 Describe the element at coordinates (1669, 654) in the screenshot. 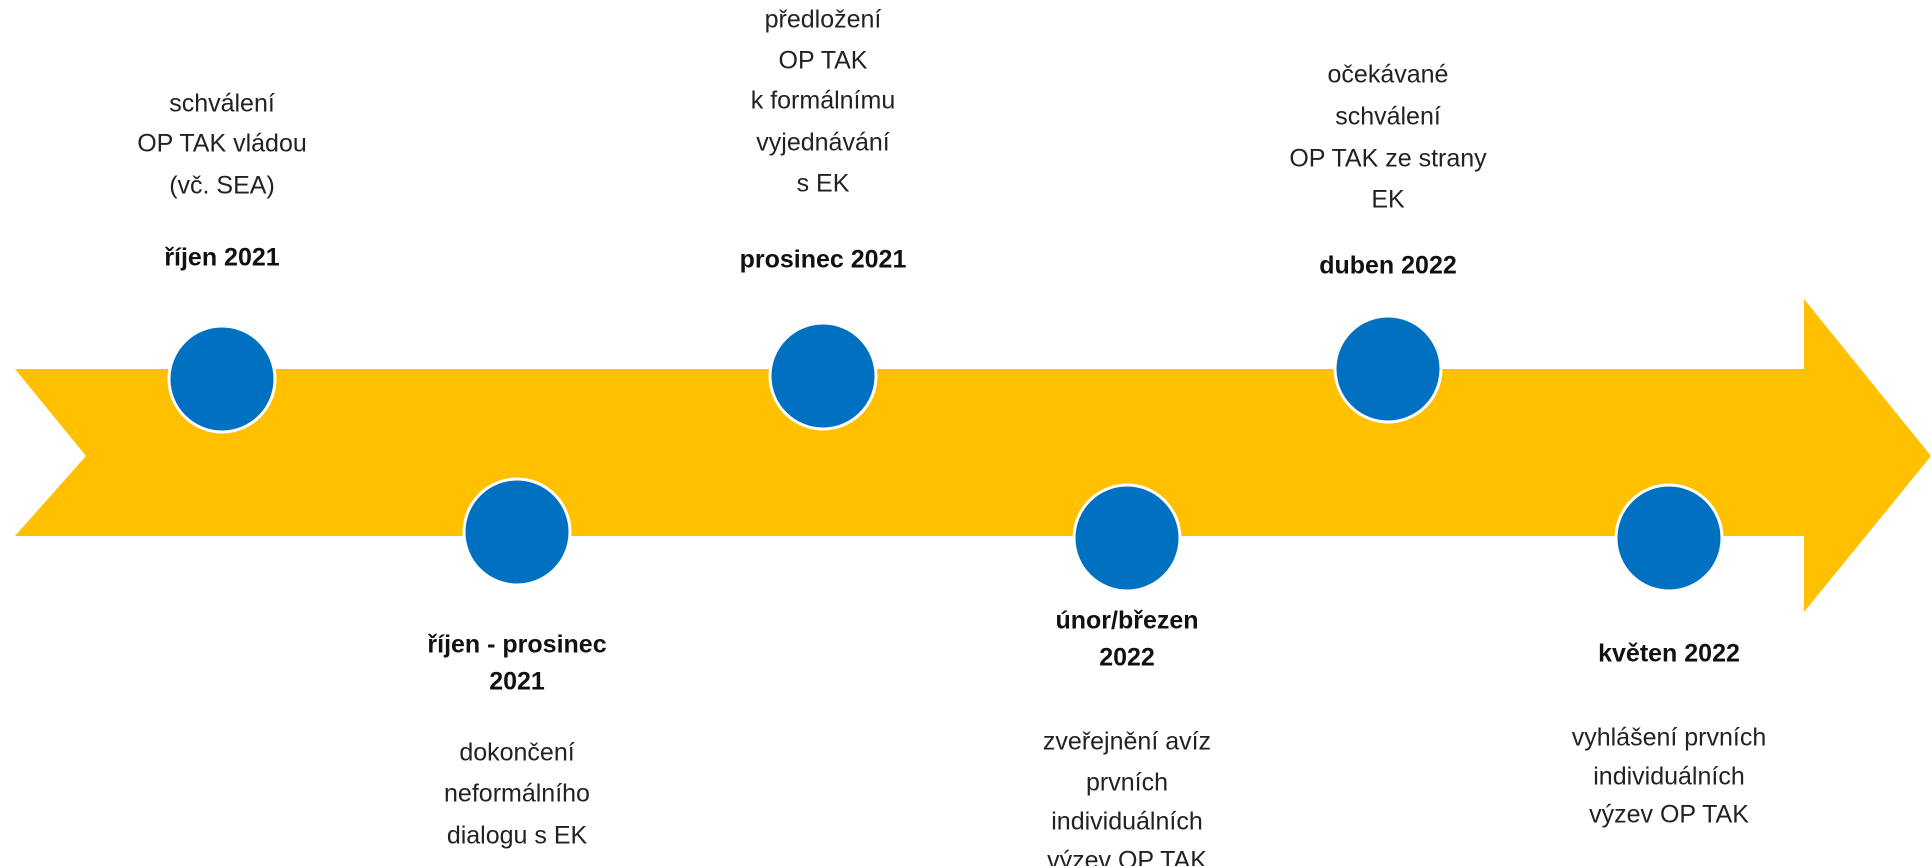

I see `event-date: květen 2022` at that location.